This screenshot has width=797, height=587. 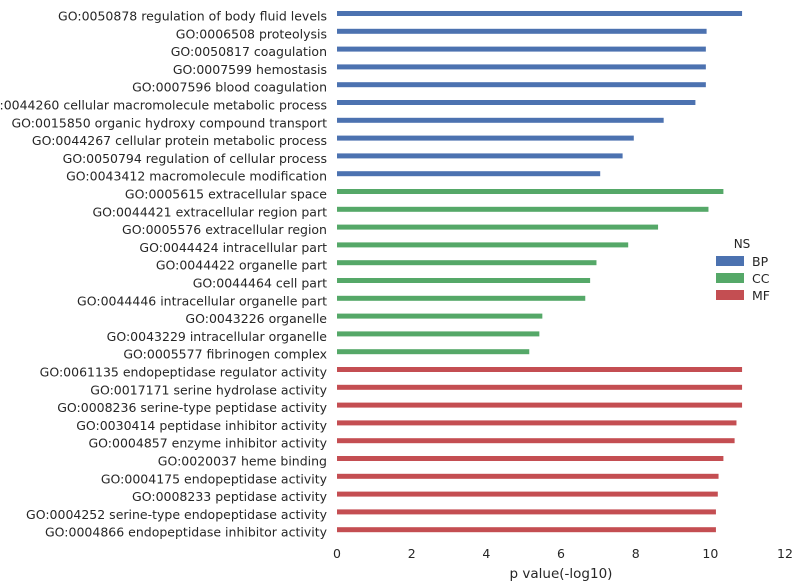 I want to click on category-label: GO:0044464 cell part, so click(x=260, y=283).